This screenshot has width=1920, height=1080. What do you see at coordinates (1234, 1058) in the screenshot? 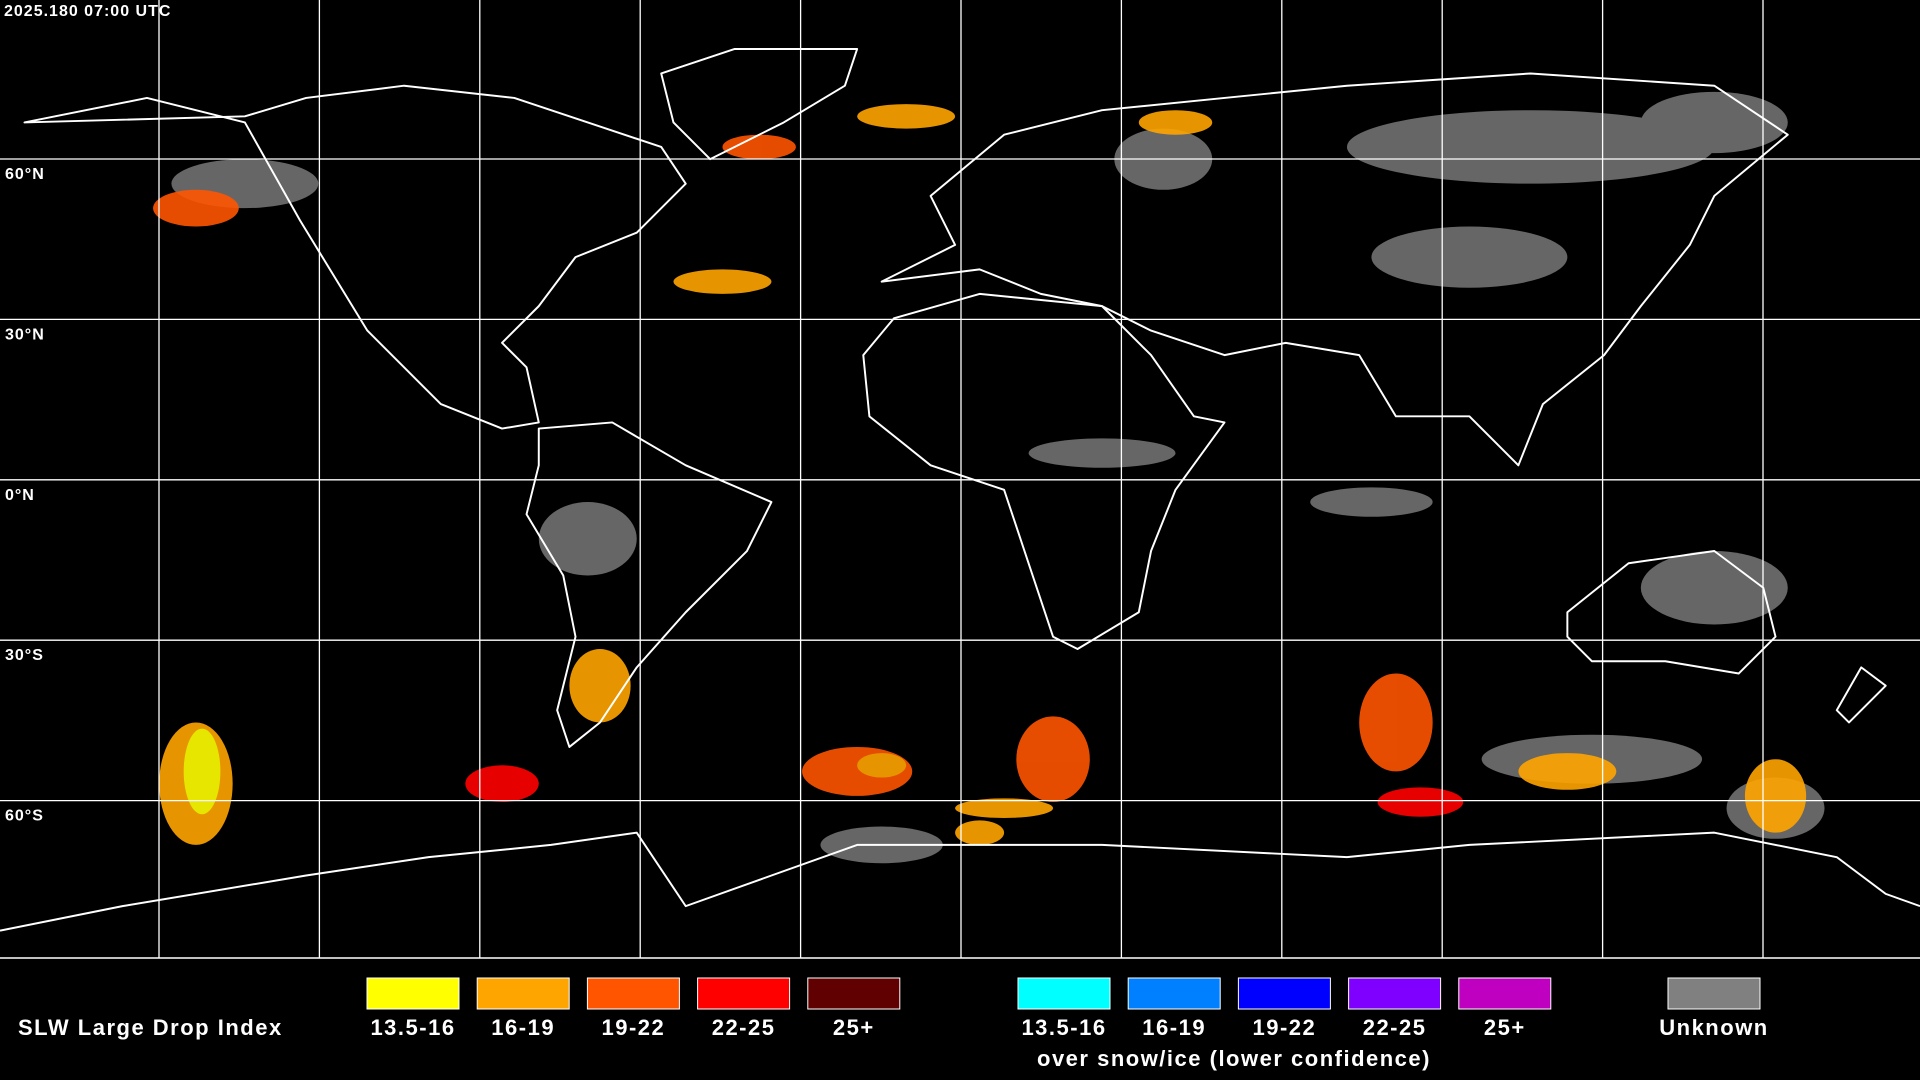
I see `legend-caption: over snow/ice (lower confidence)` at bounding box center [1234, 1058].